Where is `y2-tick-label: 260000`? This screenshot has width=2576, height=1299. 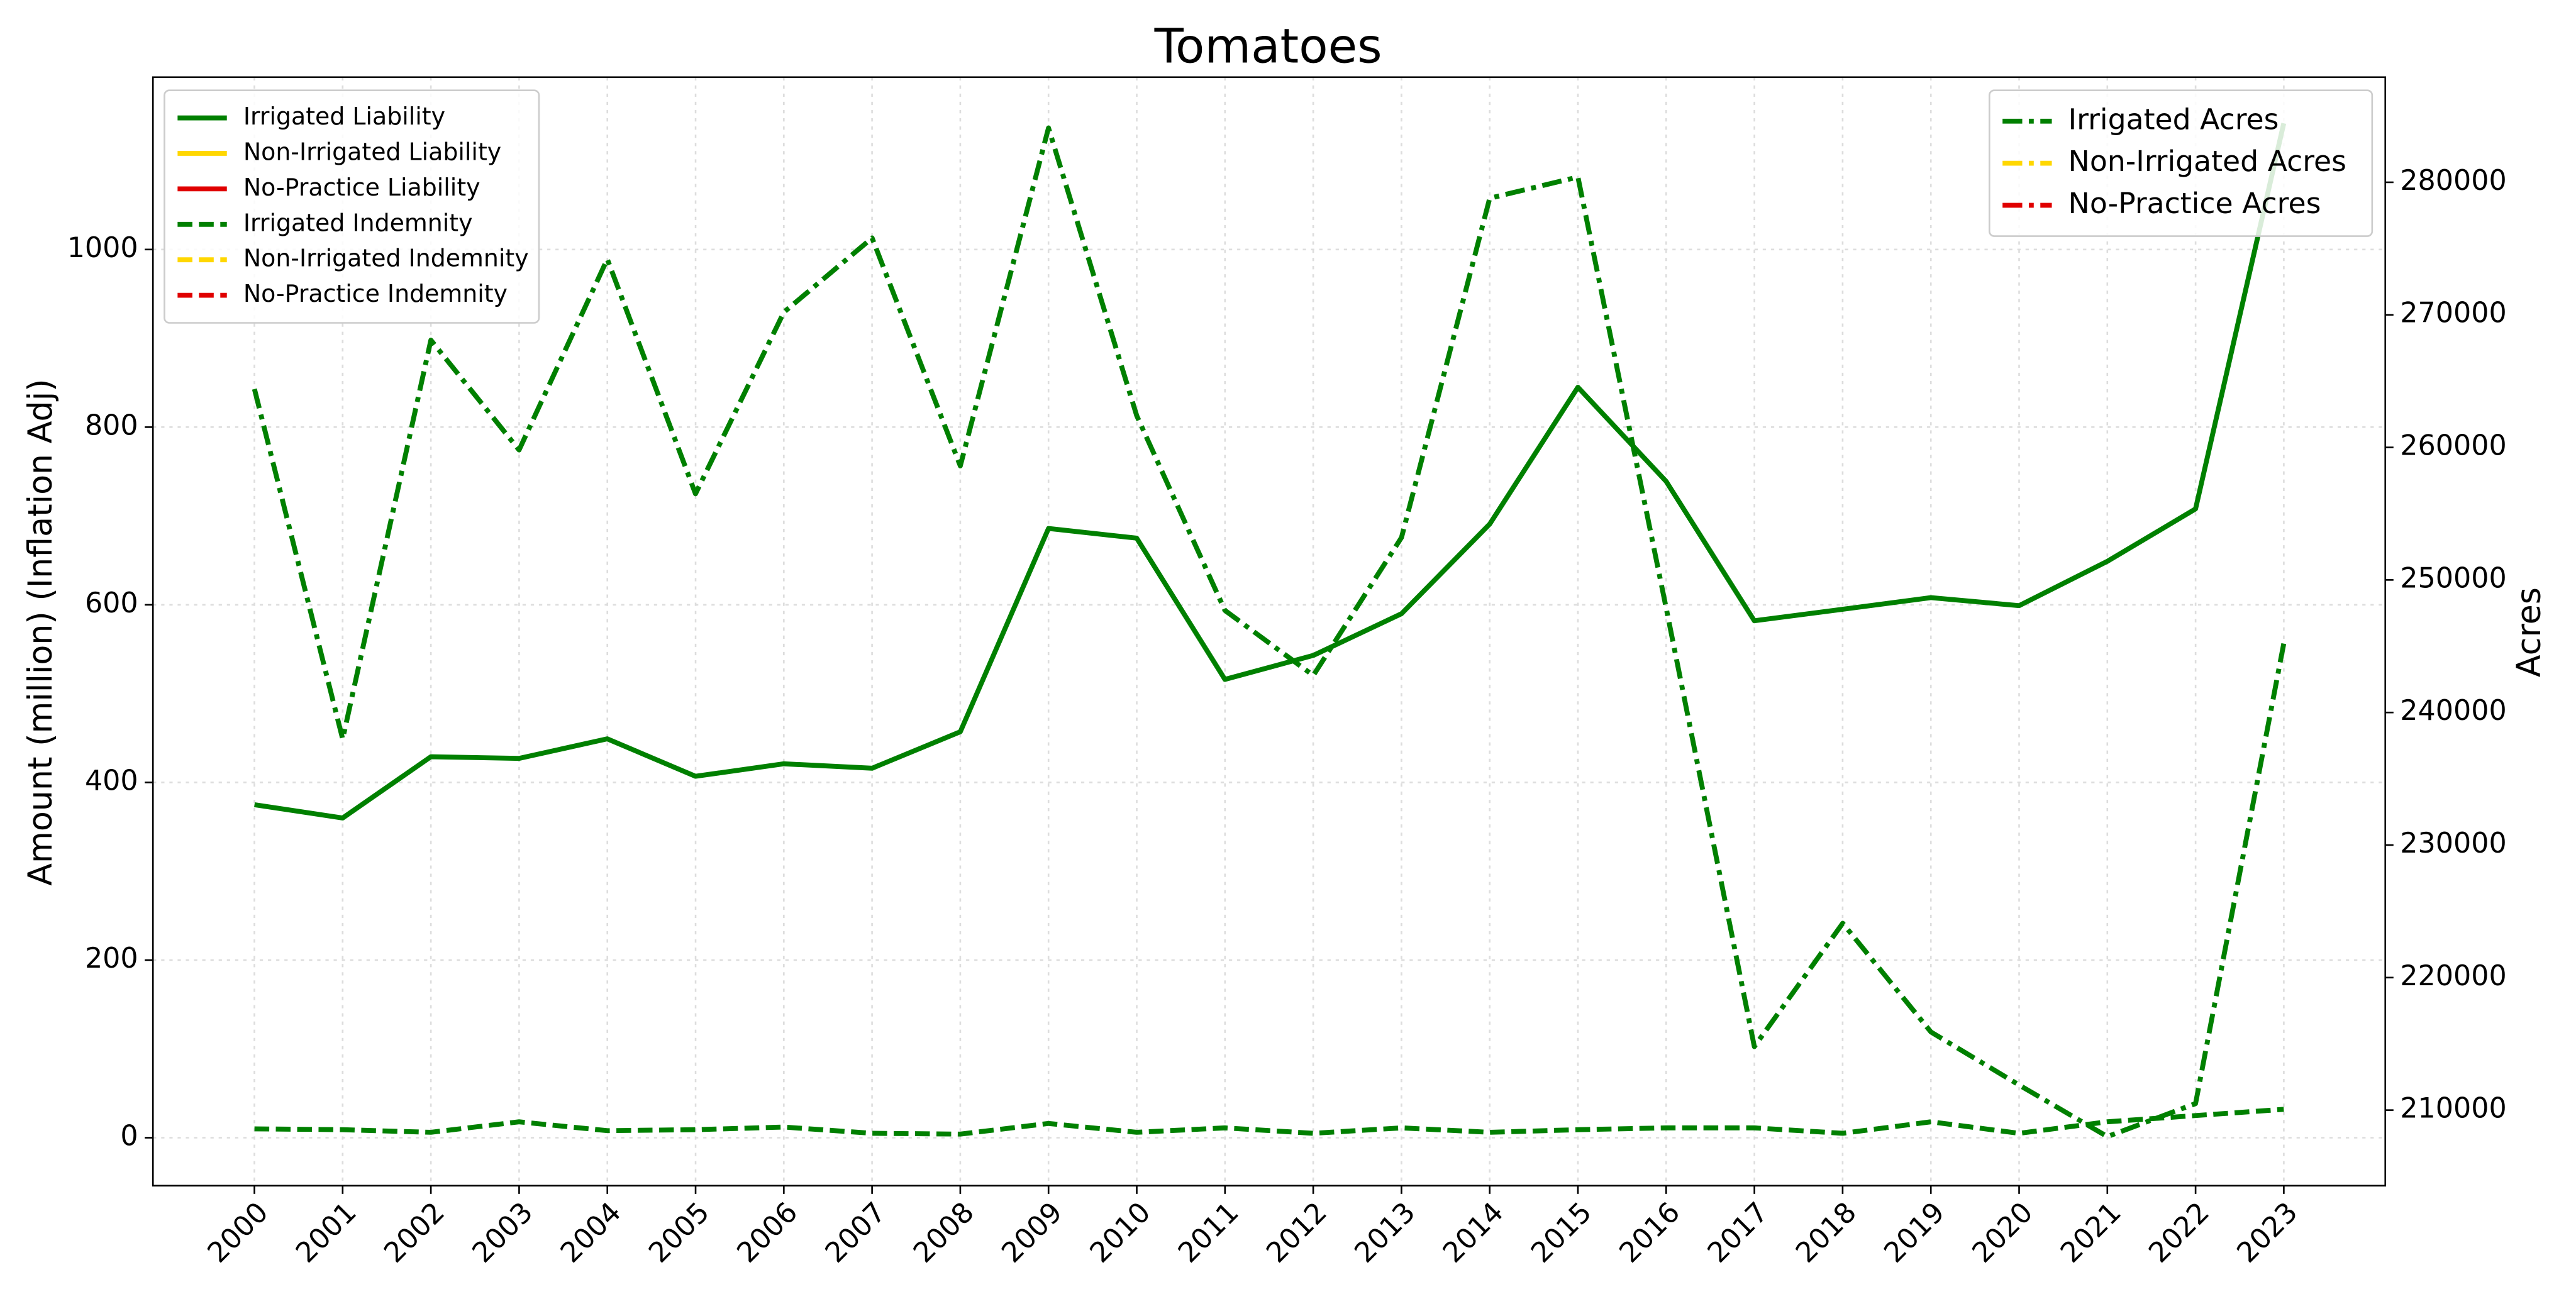
y2-tick-label: 260000 is located at coordinates (2453, 446).